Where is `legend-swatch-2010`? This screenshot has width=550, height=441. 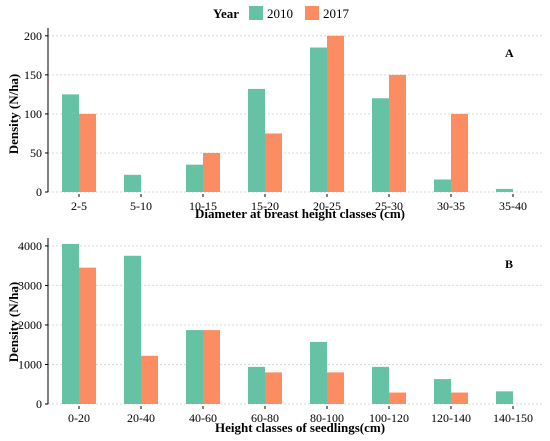 legend-swatch-2010 is located at coordinates (256, 13).